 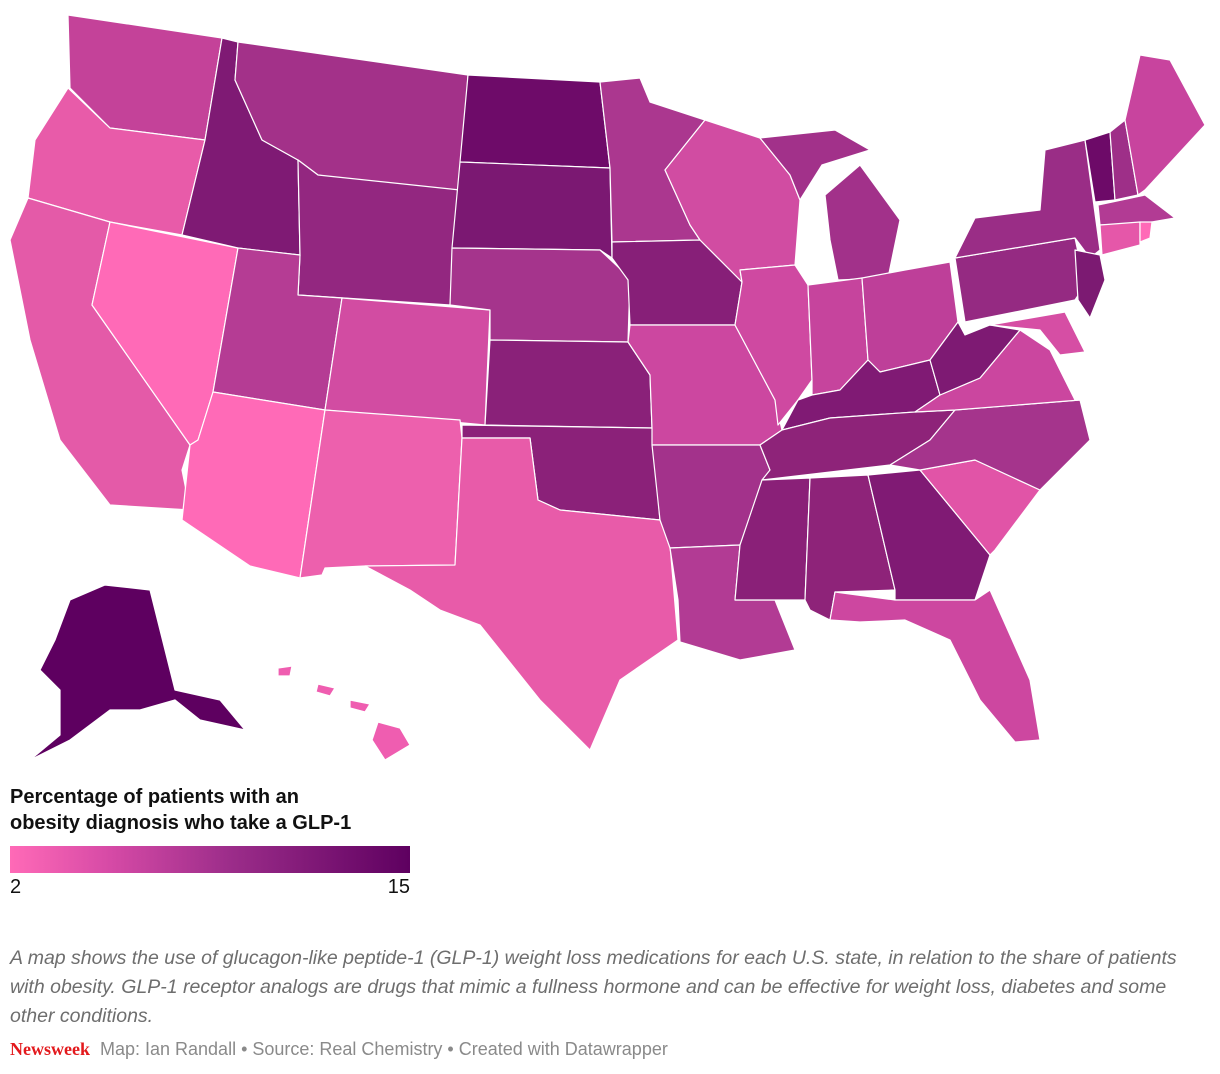 What do you see at coordinates (532, 210) in the screenshot?
I see `state-south-dakota` at bounding box center [532, 210].